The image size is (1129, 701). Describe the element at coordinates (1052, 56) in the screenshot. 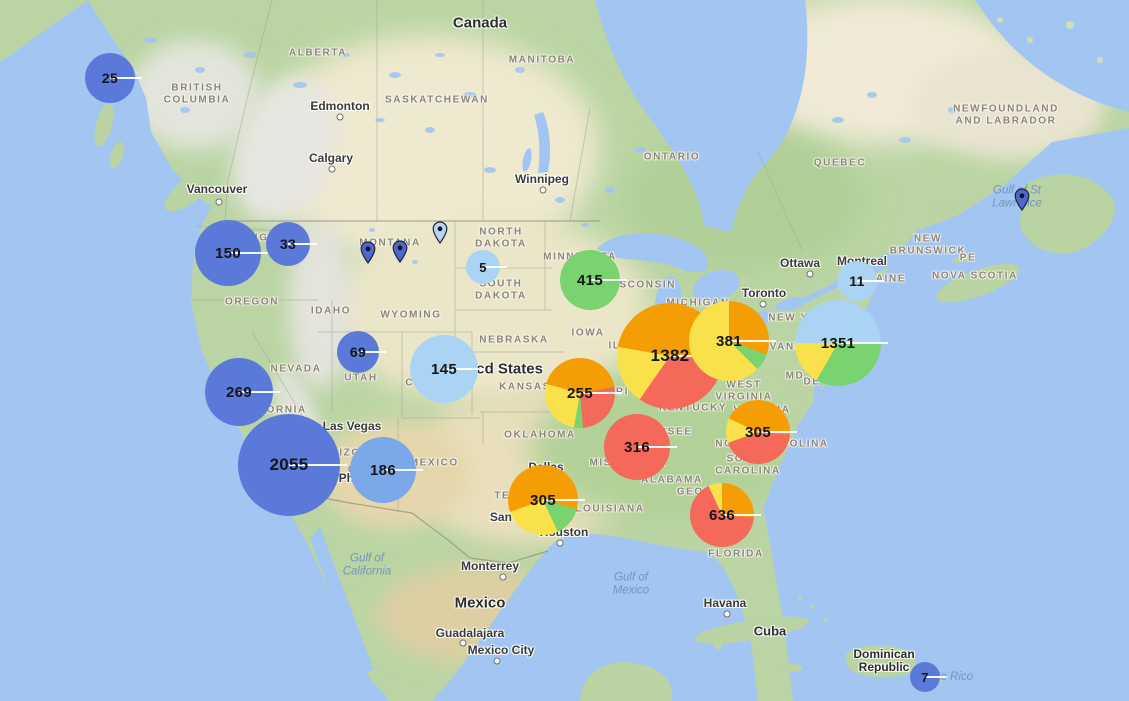

I see `arctic-water` at that location.